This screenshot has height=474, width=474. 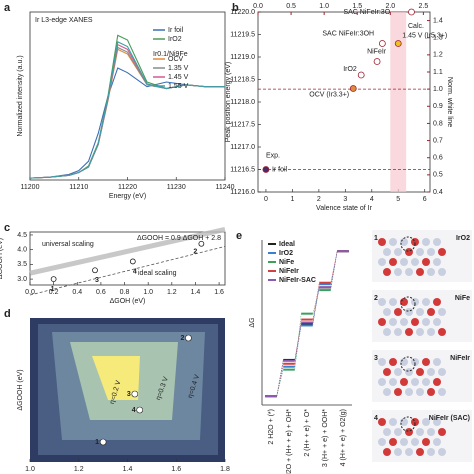 I want to click on y-tick-label: 11217.5, so click(x=242, y=124).